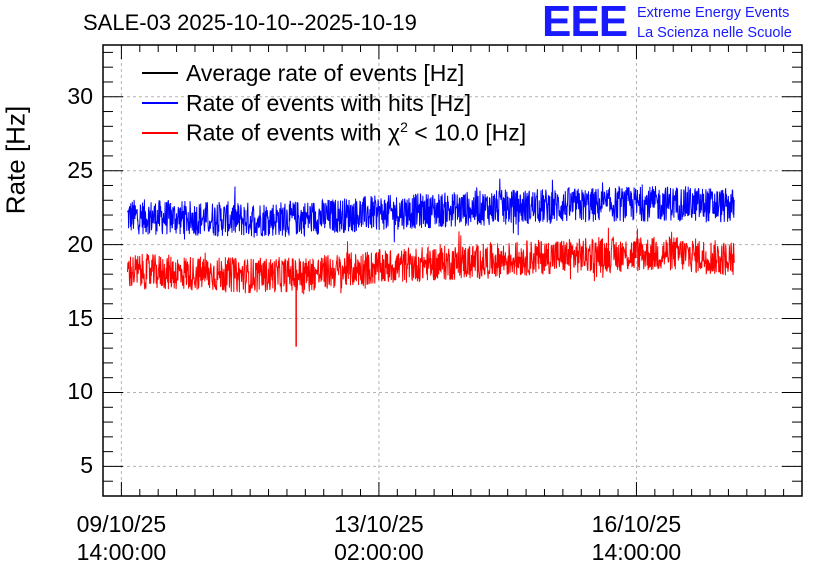  What do you see at coordinates (379, 524) in the screenshot?
I see `x-tick-date: 13/10/25` at bounding box center [379, 524].